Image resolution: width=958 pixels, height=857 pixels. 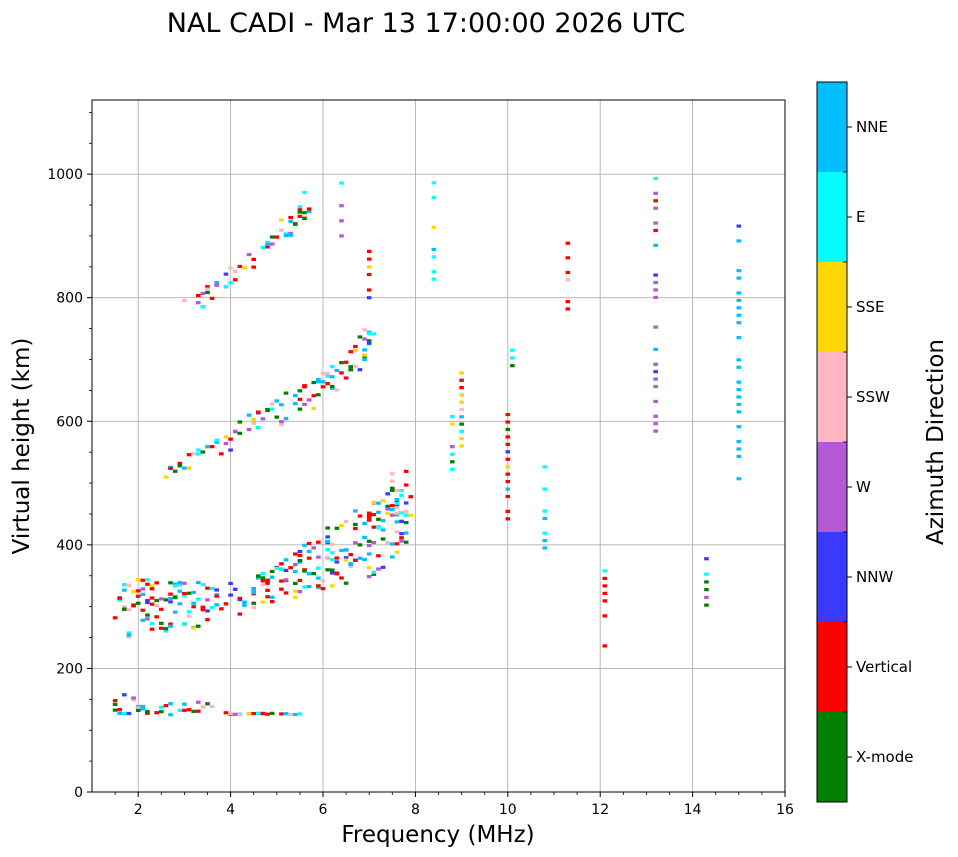 What do you see at coordinates (863, 487) in the screenshot?
I see `colorbar-tick-label: W` at bounding box center [863, 487].